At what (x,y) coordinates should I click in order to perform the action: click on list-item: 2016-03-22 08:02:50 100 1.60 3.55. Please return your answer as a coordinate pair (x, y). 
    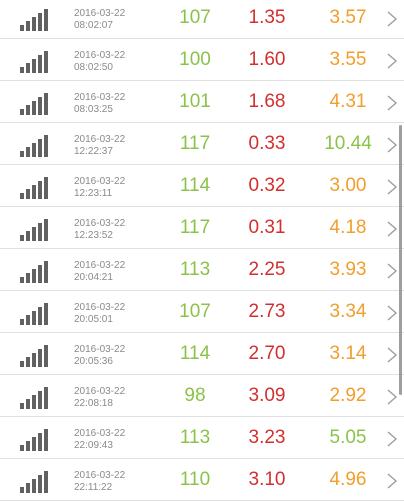
    Looking at the image, I should click on (202, 60).